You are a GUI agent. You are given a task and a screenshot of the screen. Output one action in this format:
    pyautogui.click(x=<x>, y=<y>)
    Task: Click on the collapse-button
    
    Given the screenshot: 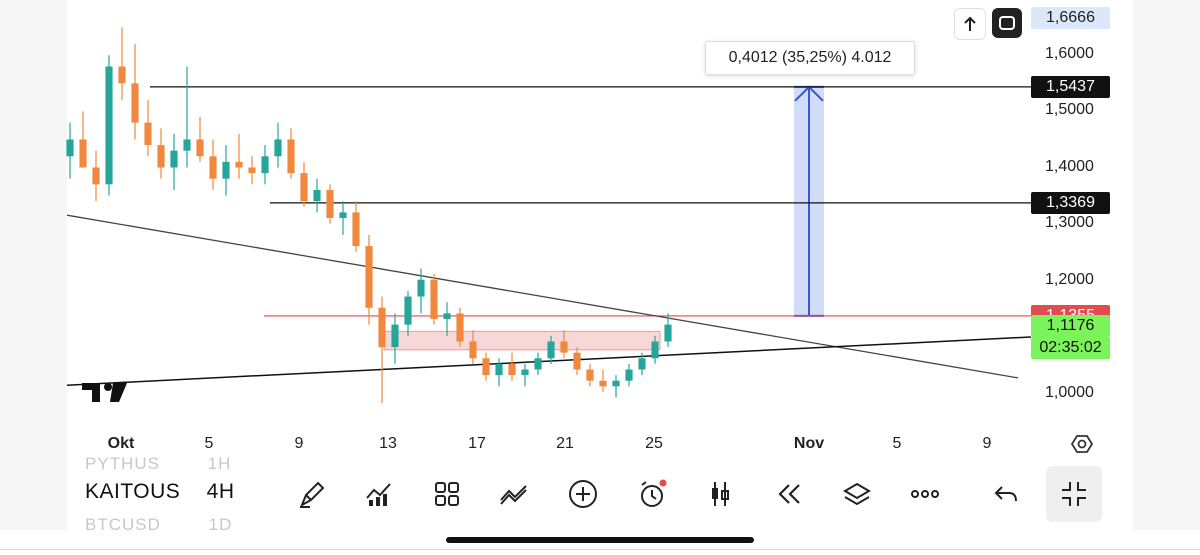 What is the action you would take?
    pyautogui.click(x=1074, y=494)
    